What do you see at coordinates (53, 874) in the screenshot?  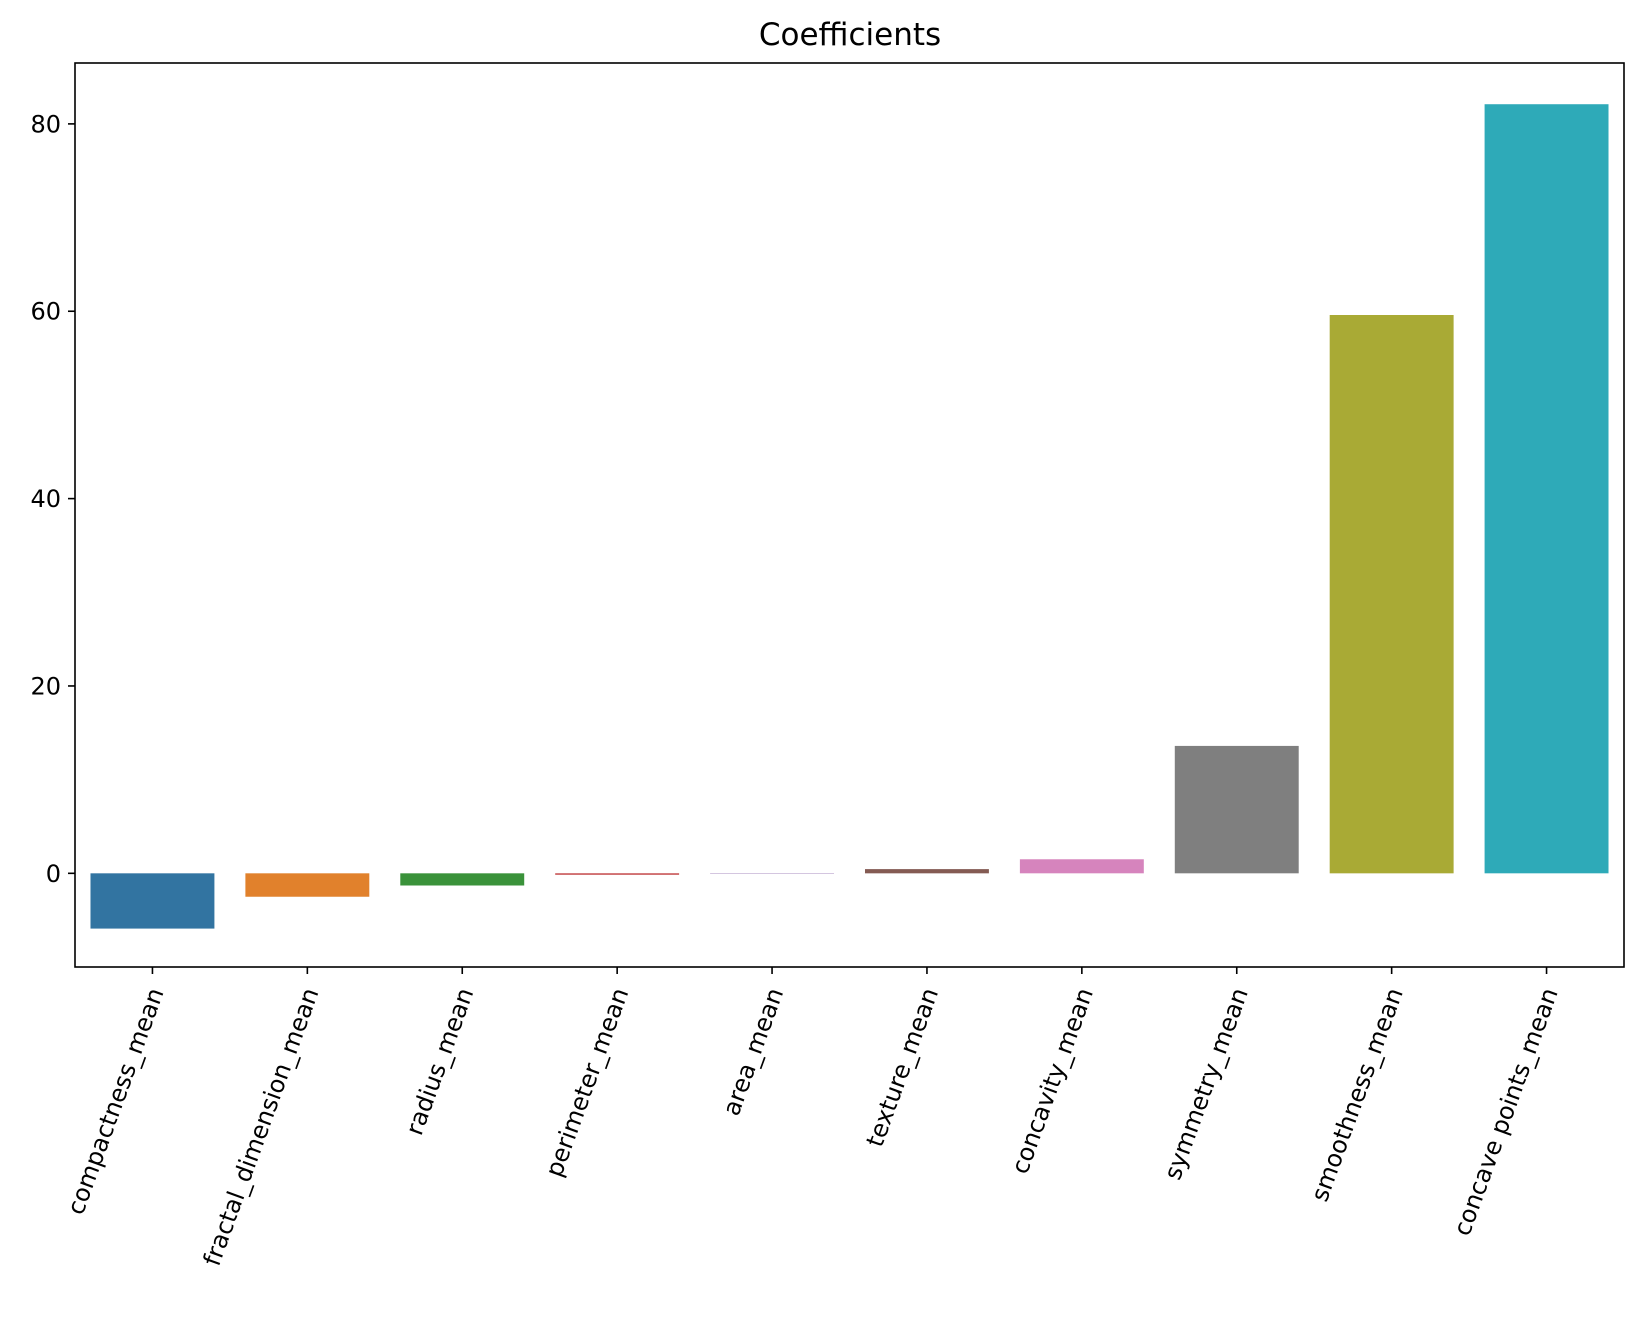 I see `y-tick-label: 0` at bounding box center [53, 874].